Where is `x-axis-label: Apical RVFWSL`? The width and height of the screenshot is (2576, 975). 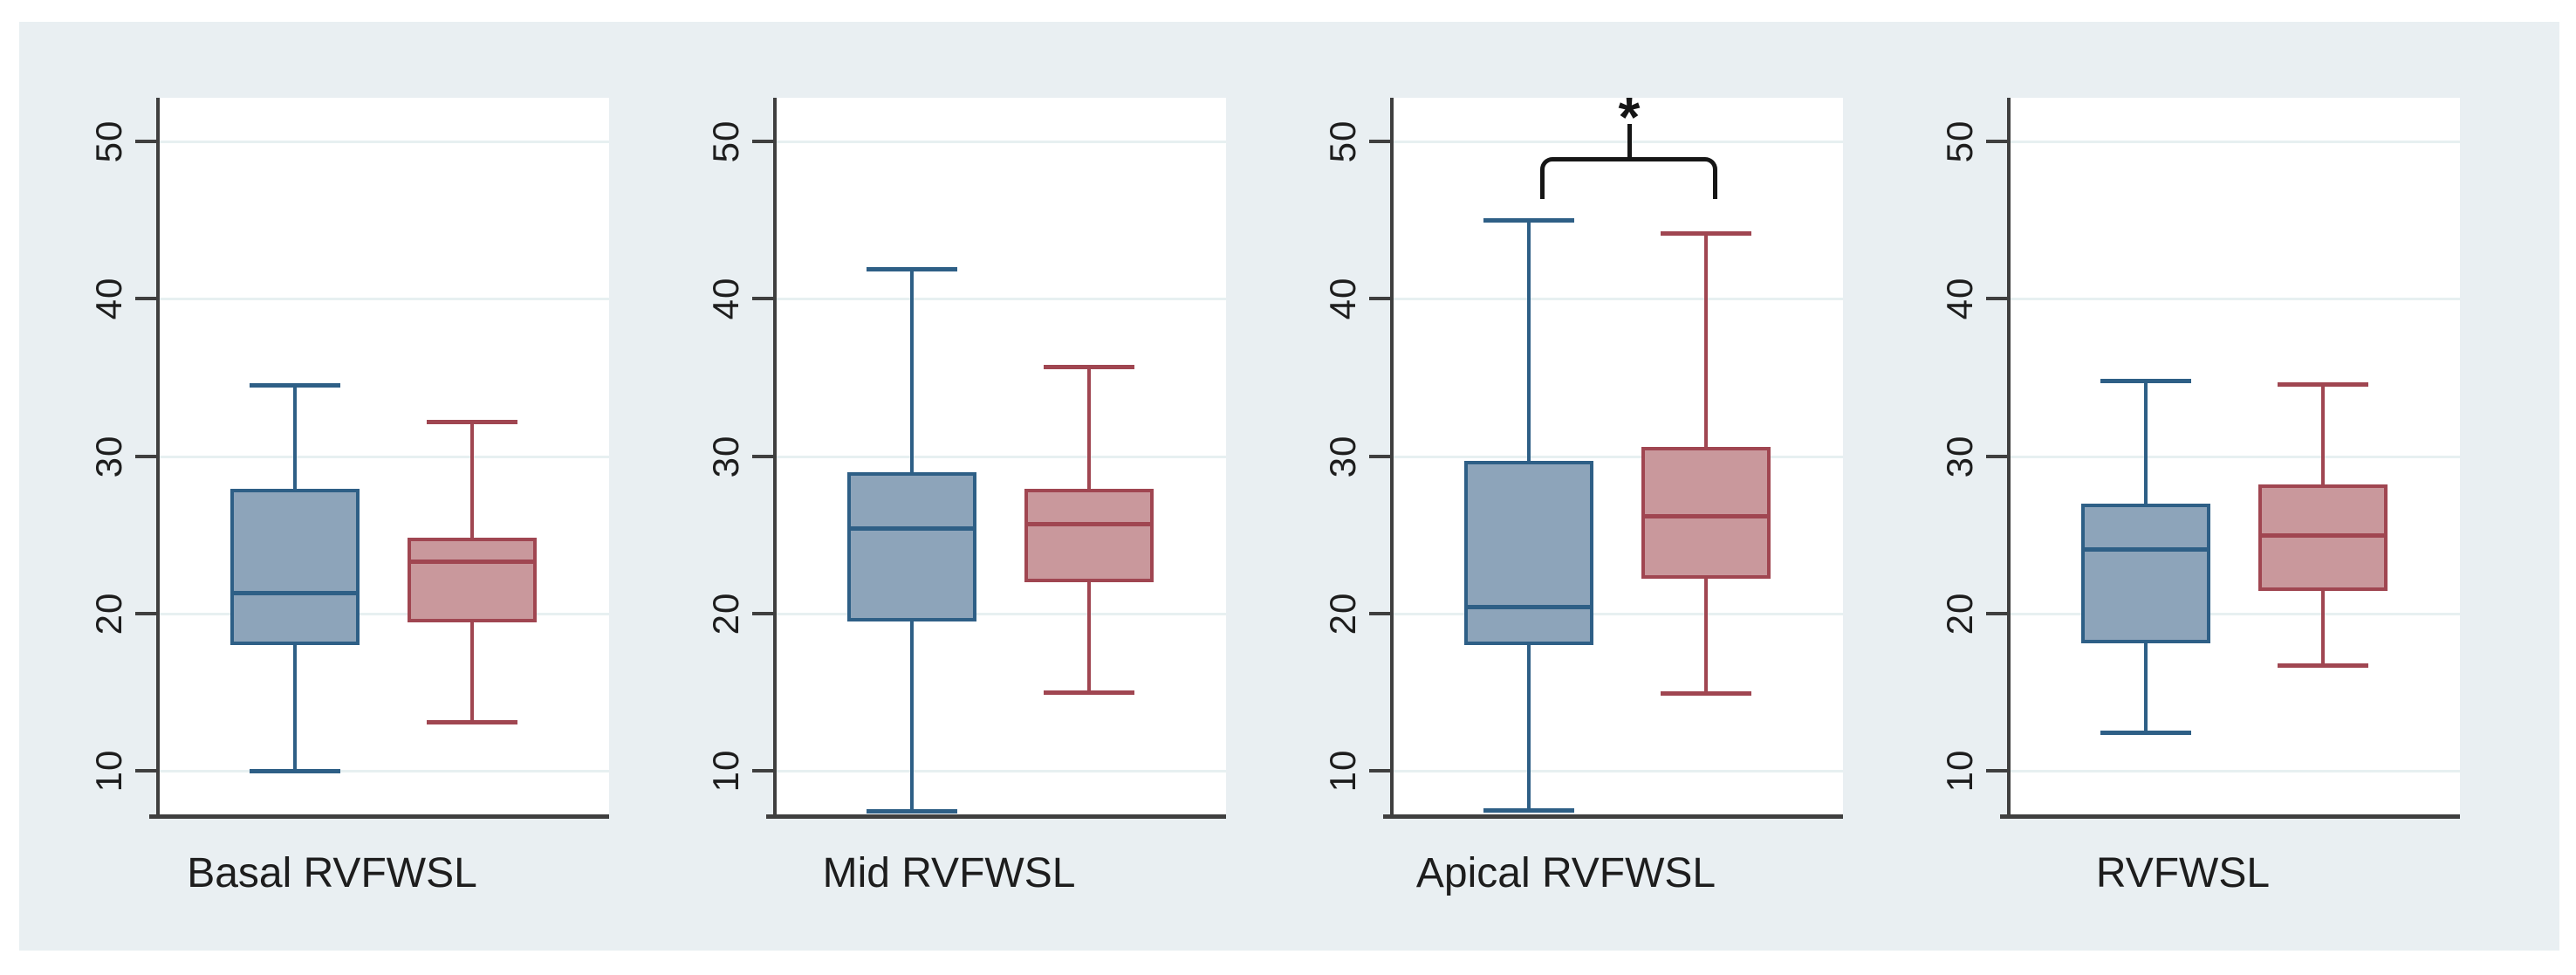 x-axis-label: Apical RVFWSL is located at coordinates (1565, 873).